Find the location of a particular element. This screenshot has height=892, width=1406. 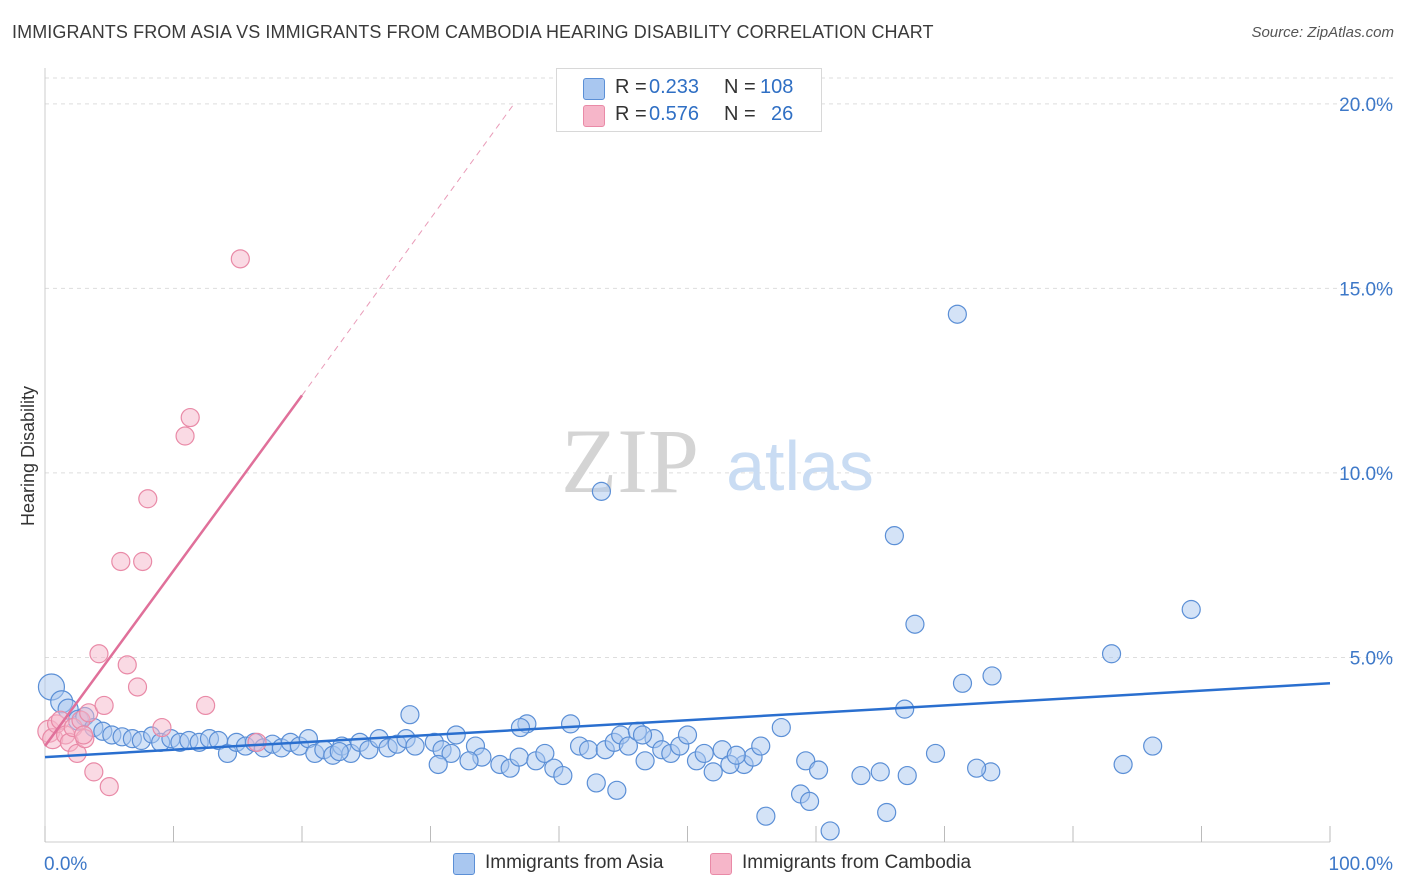

legend: R = 0.233 N = 108 R = 0.576 N = 26 is located at coordinates (689, 100).